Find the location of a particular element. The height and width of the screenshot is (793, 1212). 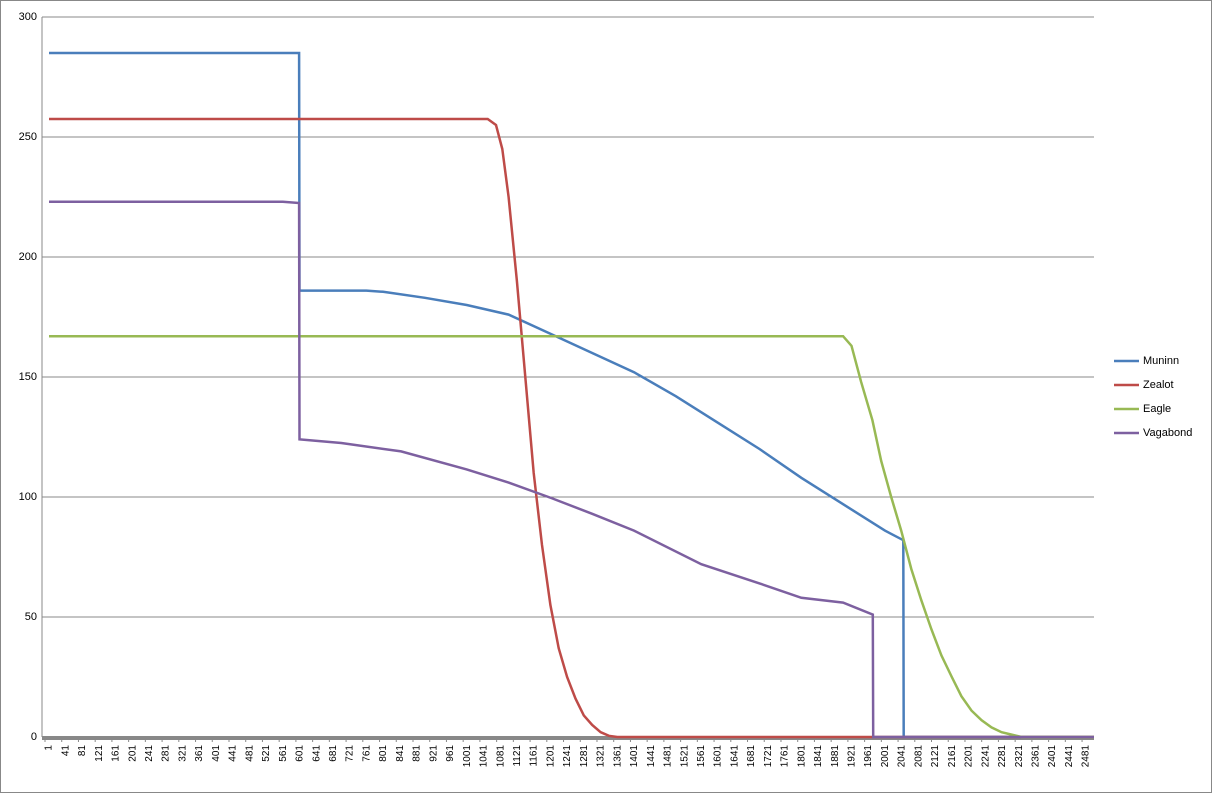

x-tick-label: 561 is located at coordinates (283, 753).